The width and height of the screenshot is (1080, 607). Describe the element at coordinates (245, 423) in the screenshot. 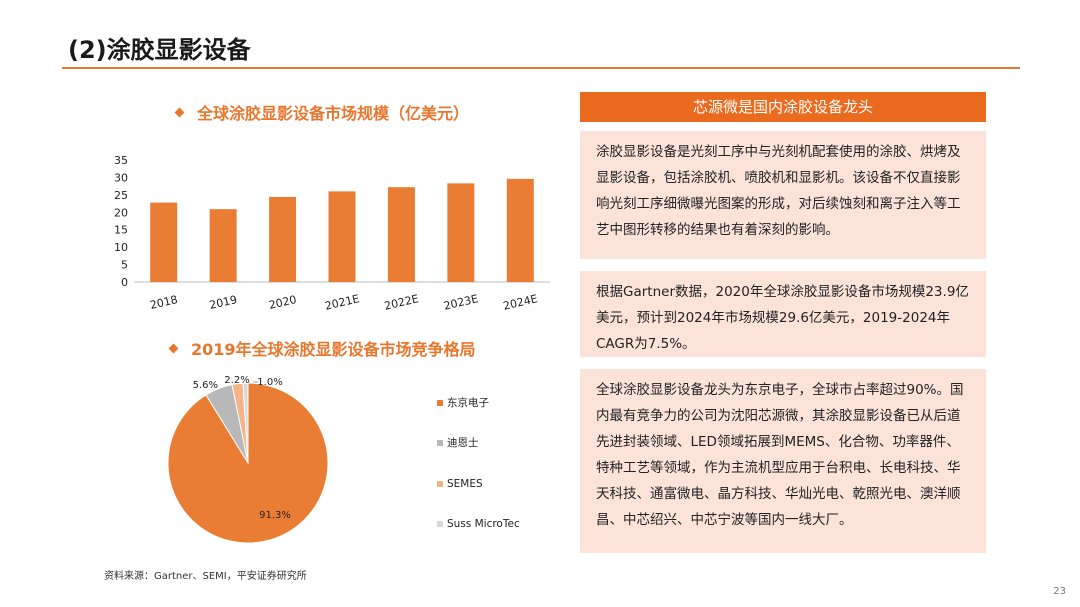

I see `pie-slice` at that location.